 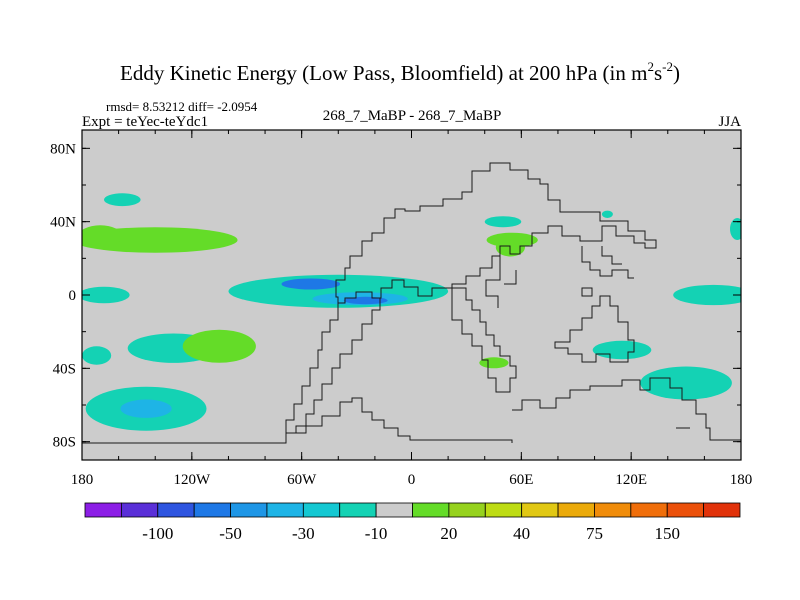 I want to click on x-tick-label: 60W, so click(x=302, y=480).